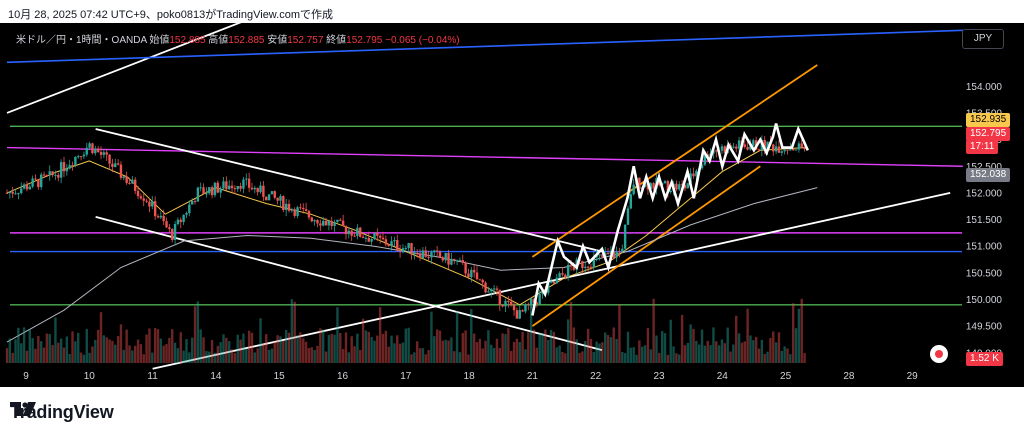 The image size is (1024, 441). I want to click on close-label: 終値, so click(336, 40).